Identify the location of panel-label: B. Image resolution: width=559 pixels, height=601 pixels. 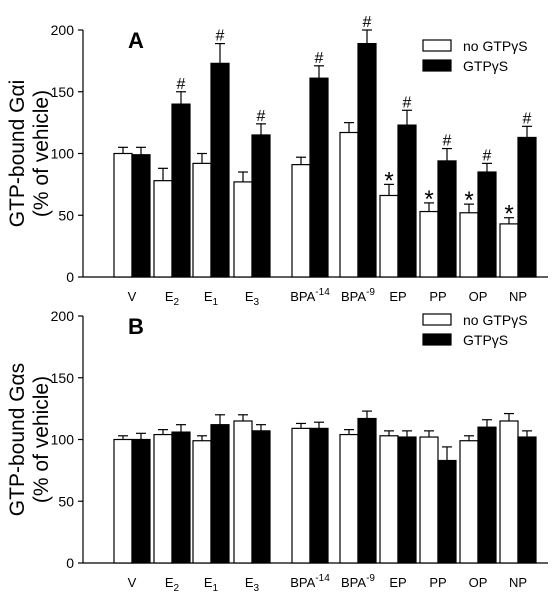
(136, 326).